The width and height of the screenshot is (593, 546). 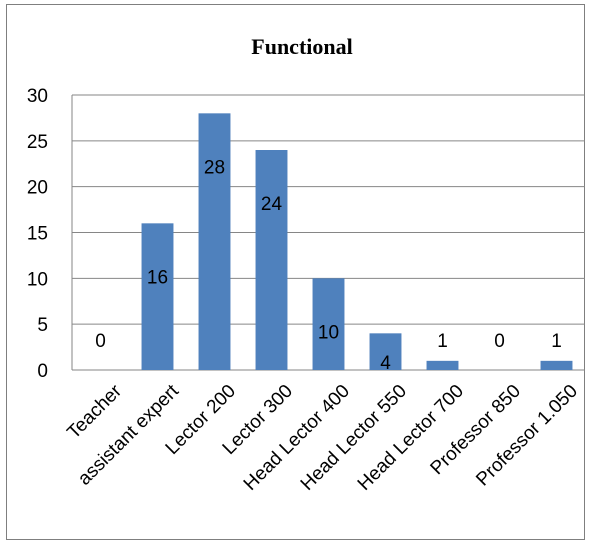 What do you see at coordinates (328, 332) in the screenshot?
I see `data-label: 10` at bounding box center [328, 332].